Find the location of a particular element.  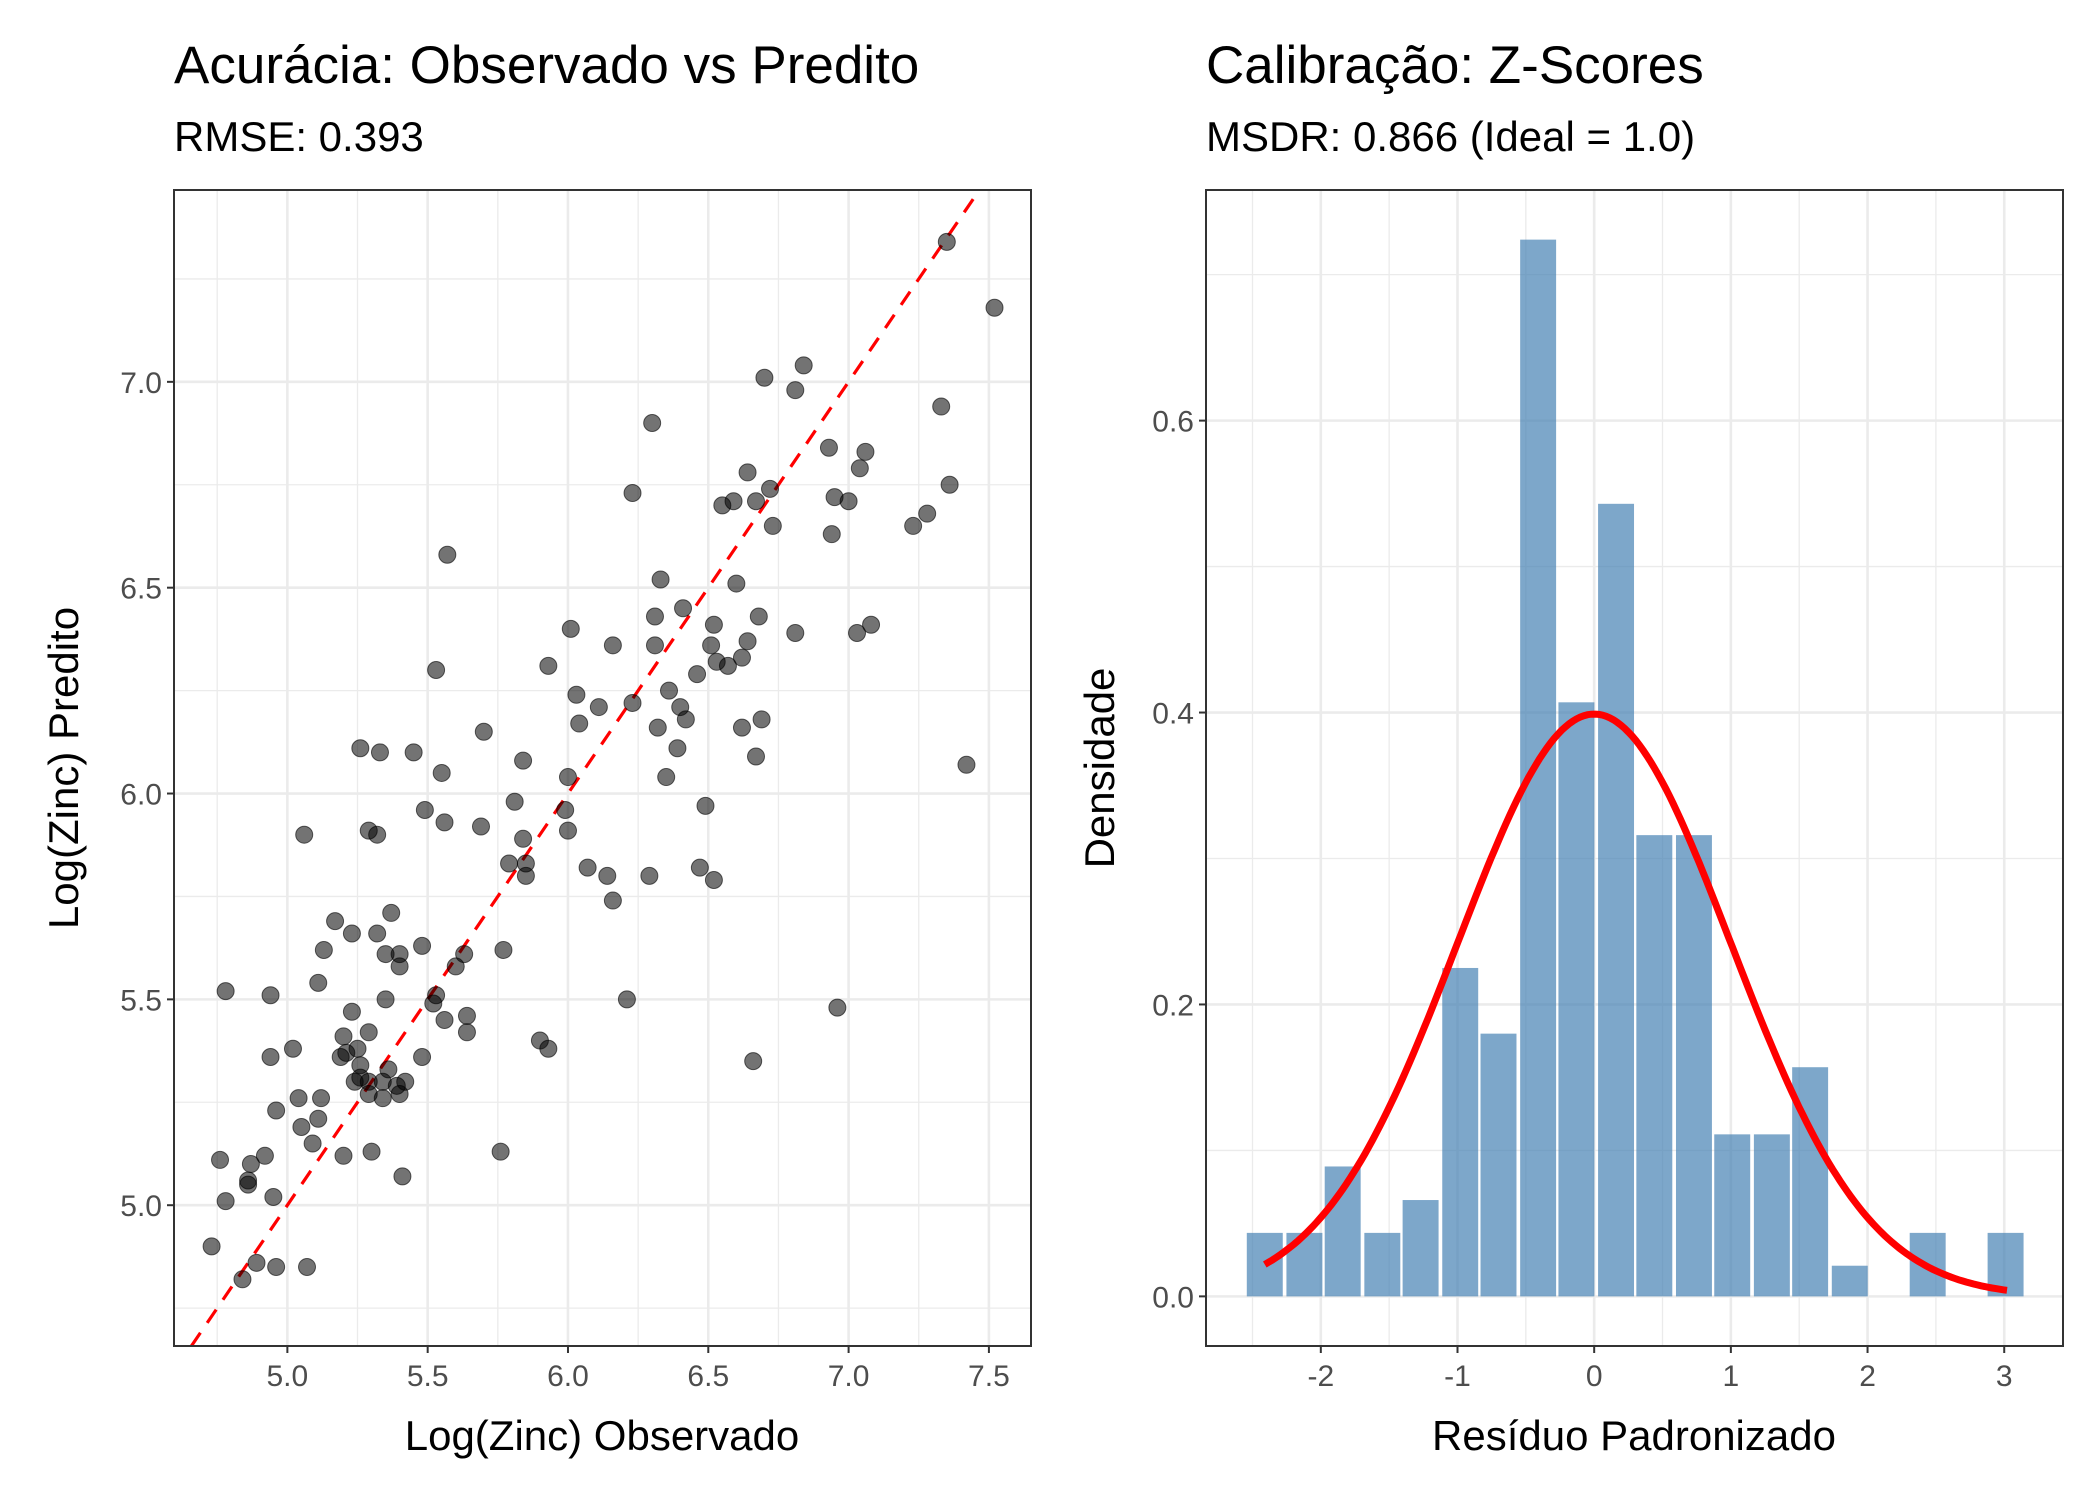

normal-curve-group is located at coordinates (1635, 1002).